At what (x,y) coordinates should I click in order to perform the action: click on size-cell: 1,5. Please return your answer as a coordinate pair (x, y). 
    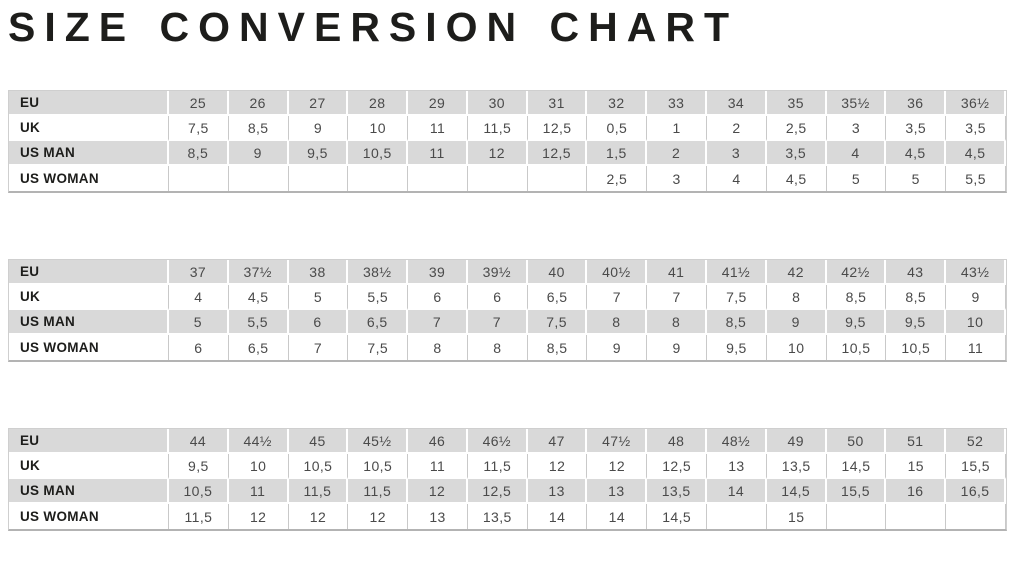
    Looking at the image, I should click on (617, 153).